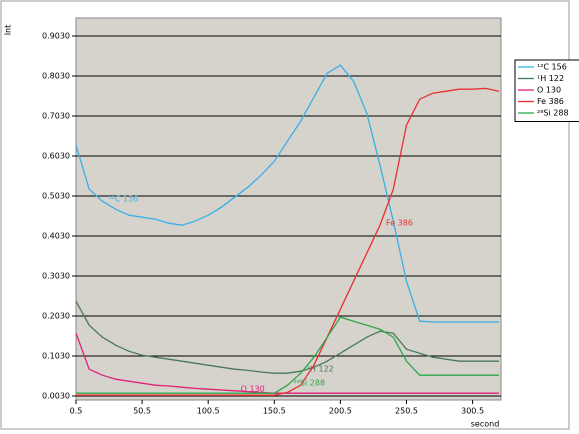 This screenshot has width=579, height=434. I want to click on y-tick-label: 0.3030, so click(56, 276).